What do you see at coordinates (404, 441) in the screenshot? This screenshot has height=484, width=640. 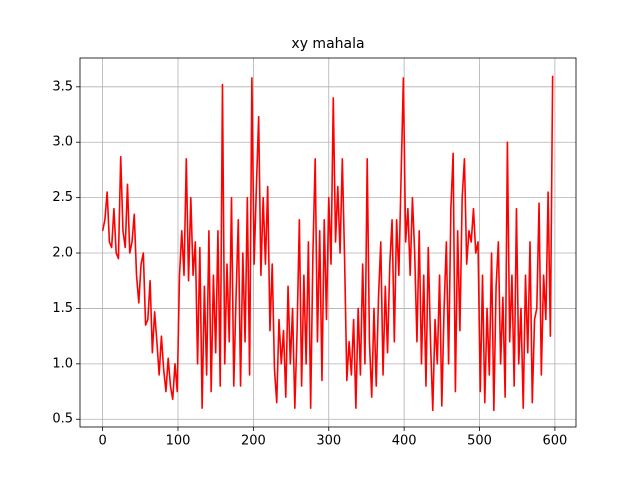 I see `x-tick-label: 400` at bounding box center [404, 441].